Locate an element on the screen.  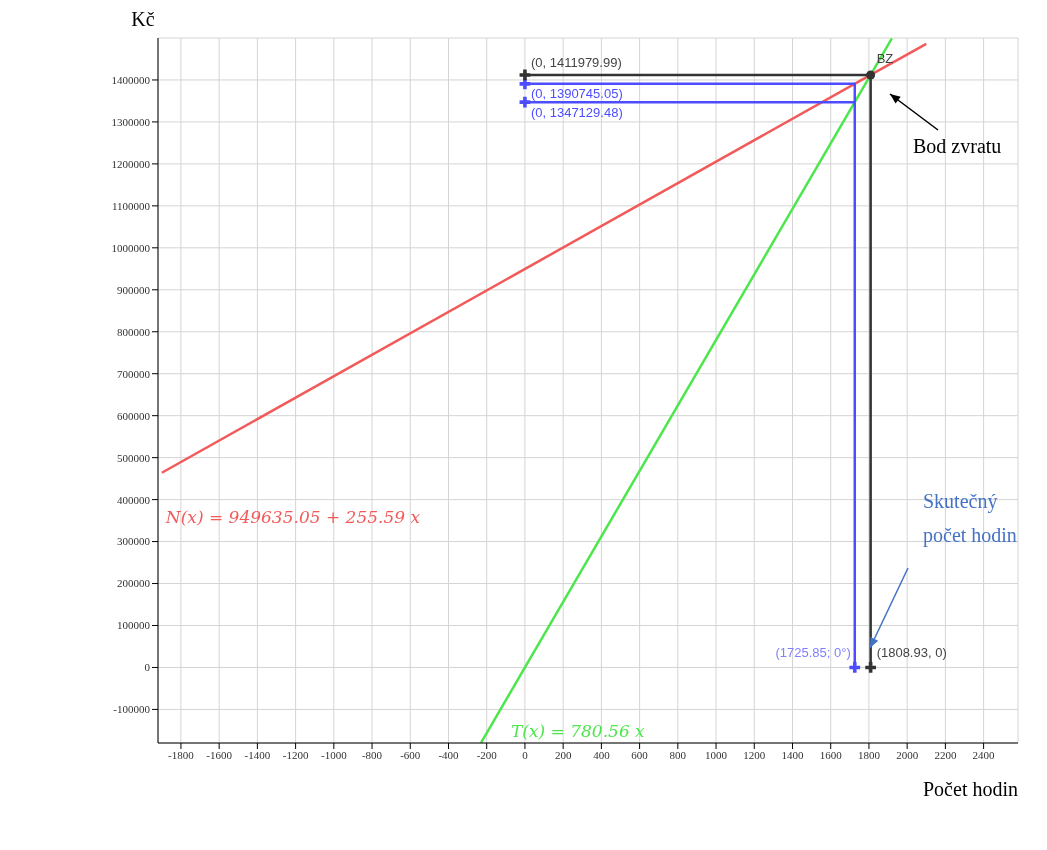
x-tick-label: 1200 is located at coordinates (754, 754).